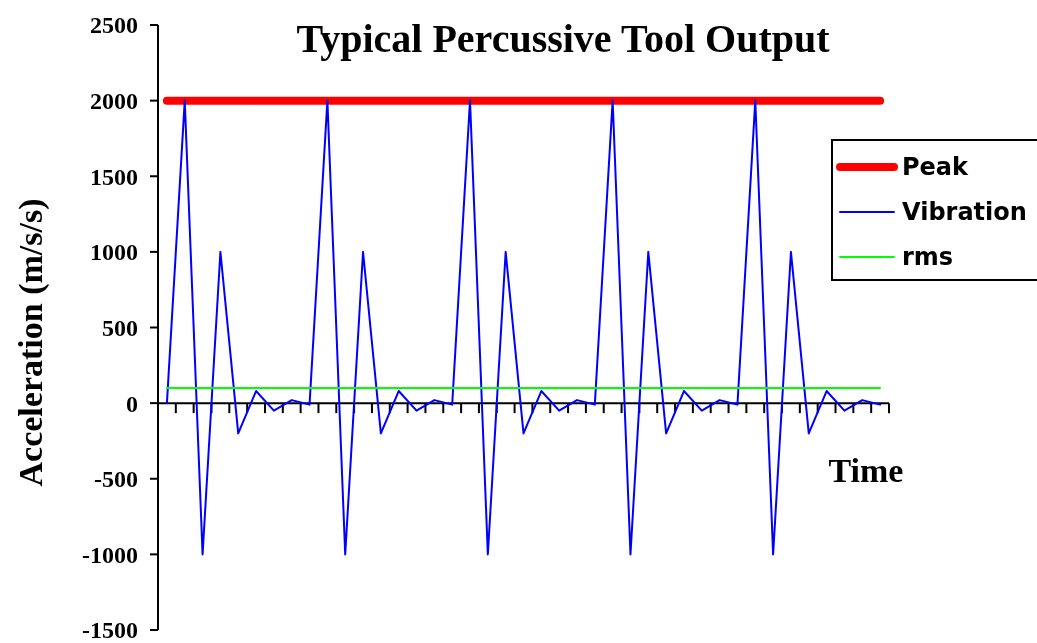  What do you see at coordinates (964, 212) in the screenshot?
I see `legend-label: Vibration` at bounding box center [964, 212].